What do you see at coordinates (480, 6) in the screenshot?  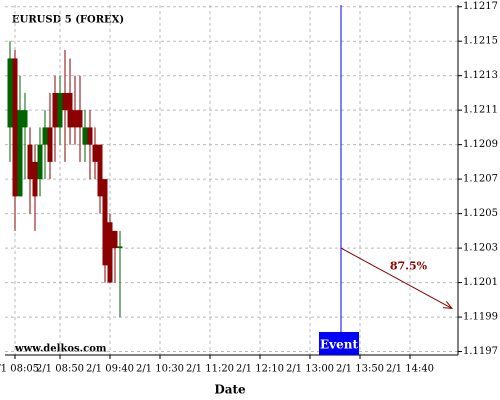 I see `y-tick-label: 1.1217` at bounding box center [480, 6].